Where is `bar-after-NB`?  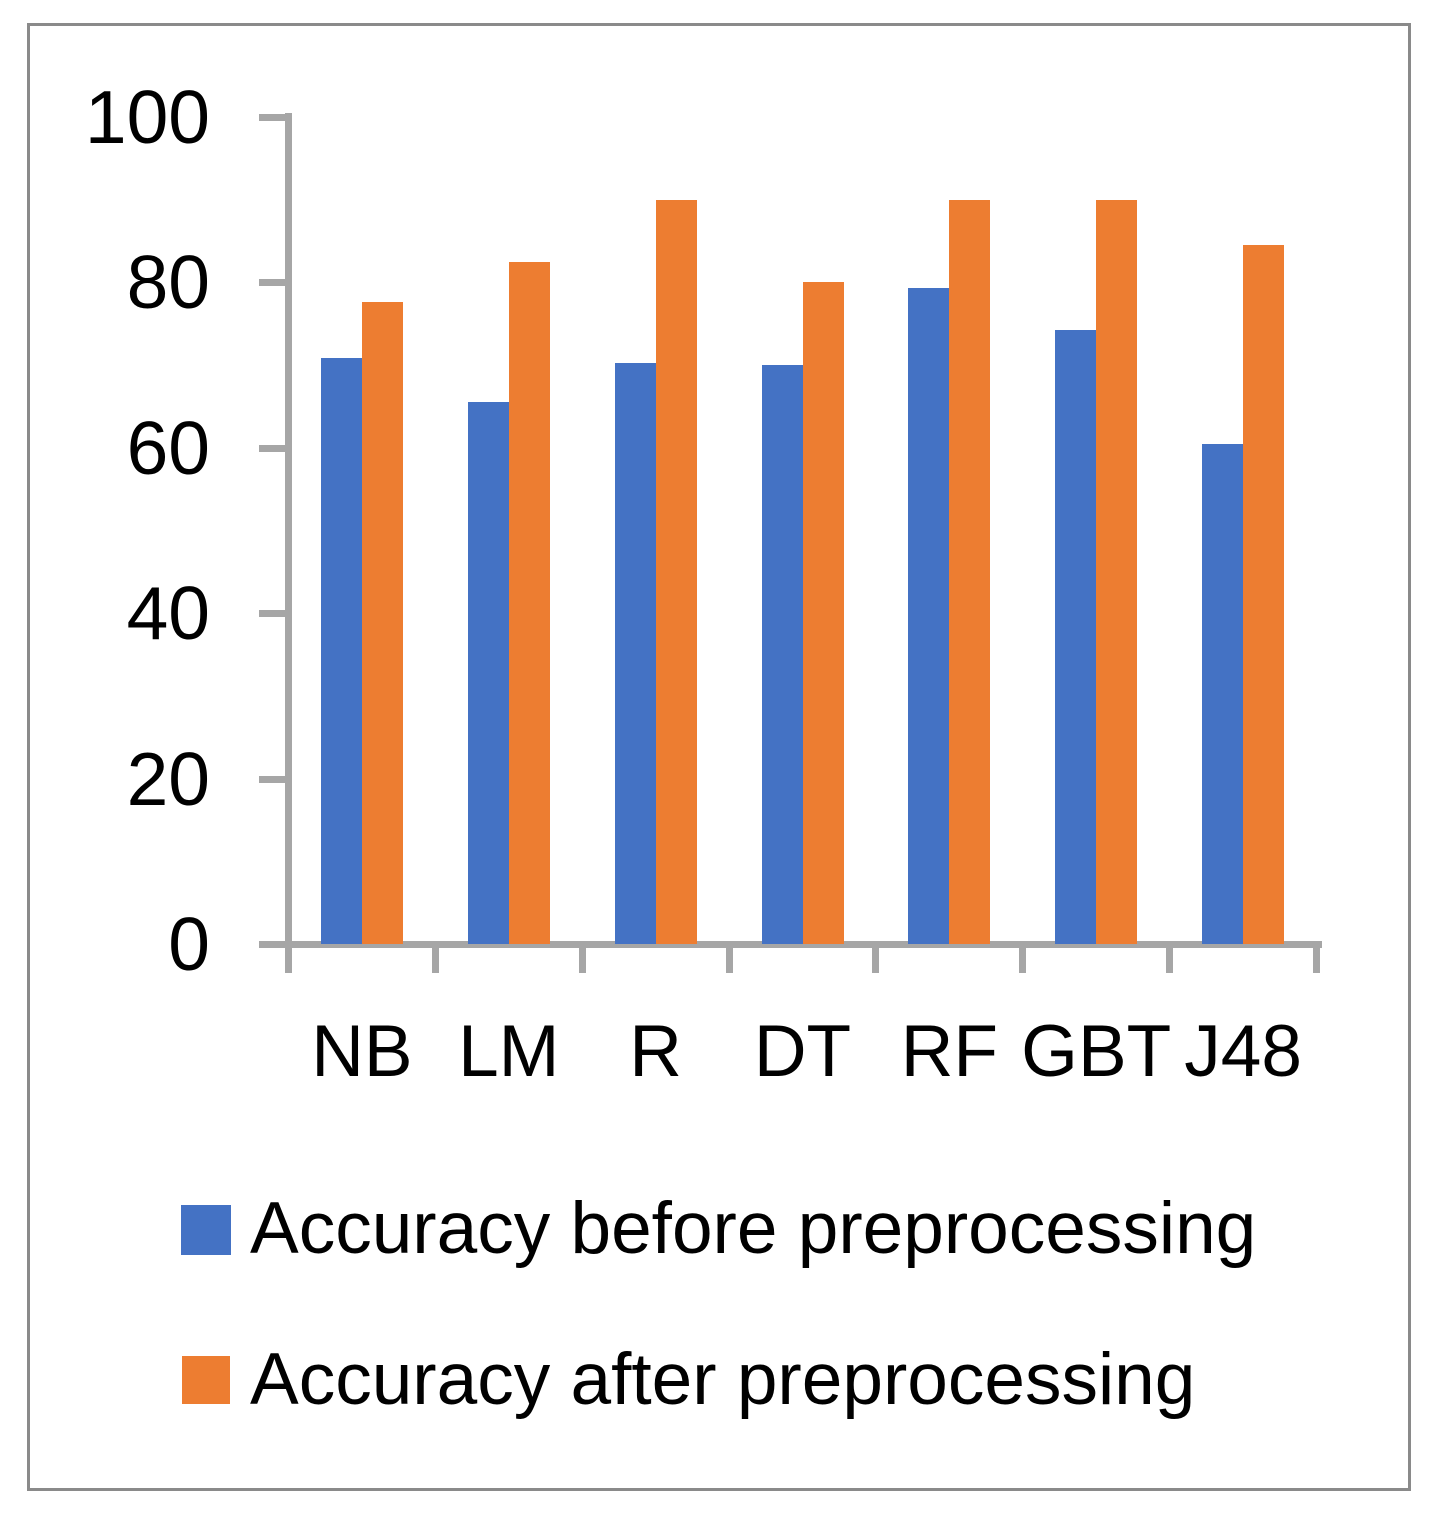
bar-after-NB is located at coordinates (382, 623).